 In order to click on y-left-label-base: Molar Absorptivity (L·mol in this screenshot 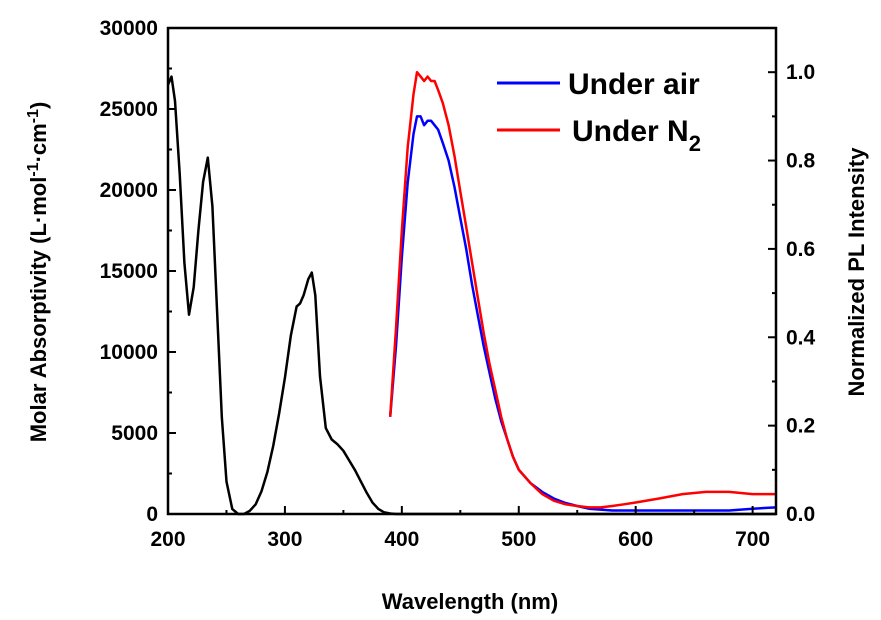, I will do `click(38, 310)`.